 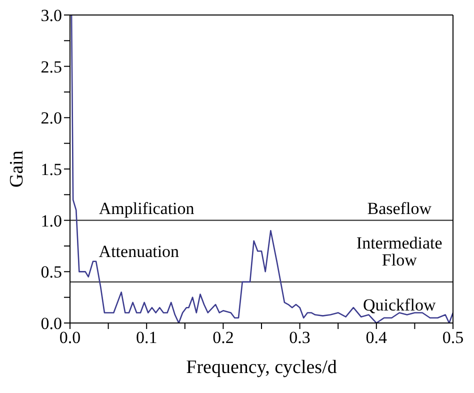 What do you see at coordinates (51, 272) in the screenshot?
I see `y-tick-label: 0.5` at bounding box center [51, 272].